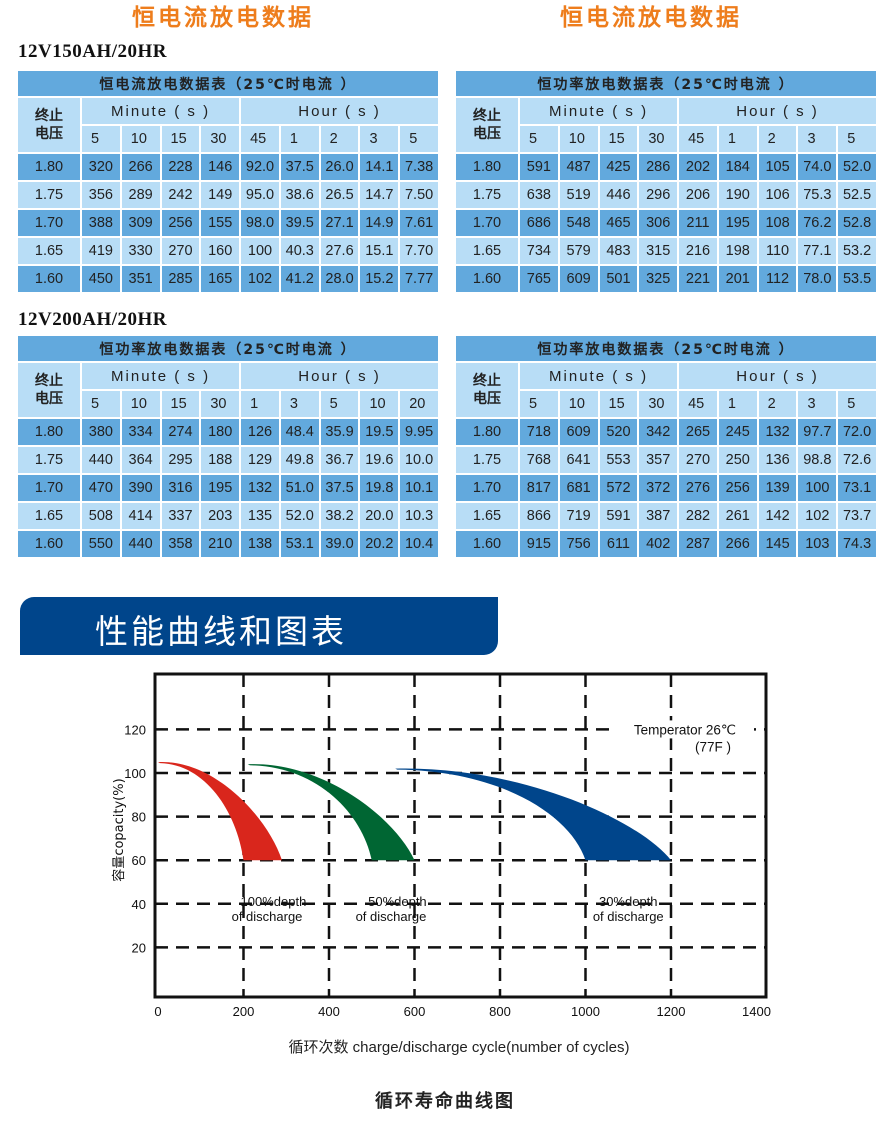 This screenshot has width=890, height=1123. I want to click on table-cell: 342, so click(658, 432).